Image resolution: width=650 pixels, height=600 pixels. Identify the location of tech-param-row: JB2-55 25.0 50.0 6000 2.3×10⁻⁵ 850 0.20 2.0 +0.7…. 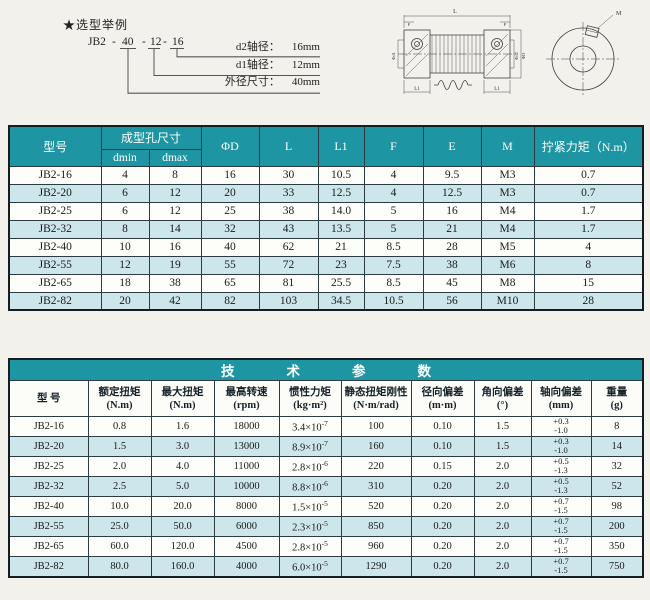
(326, 526).